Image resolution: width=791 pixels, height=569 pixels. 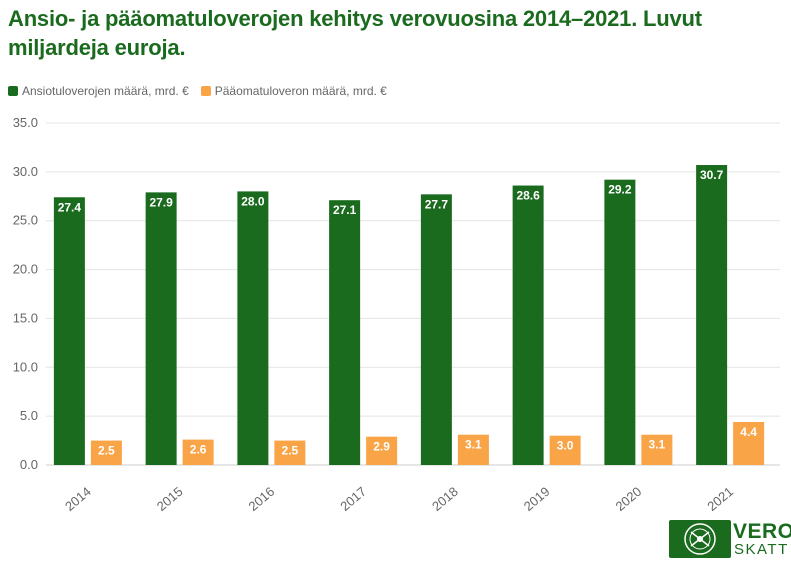 What do you see at coordinates (629, 499) in the screenshot?
I see `x-tick-label: 2020` at bounding box center [629, 499].